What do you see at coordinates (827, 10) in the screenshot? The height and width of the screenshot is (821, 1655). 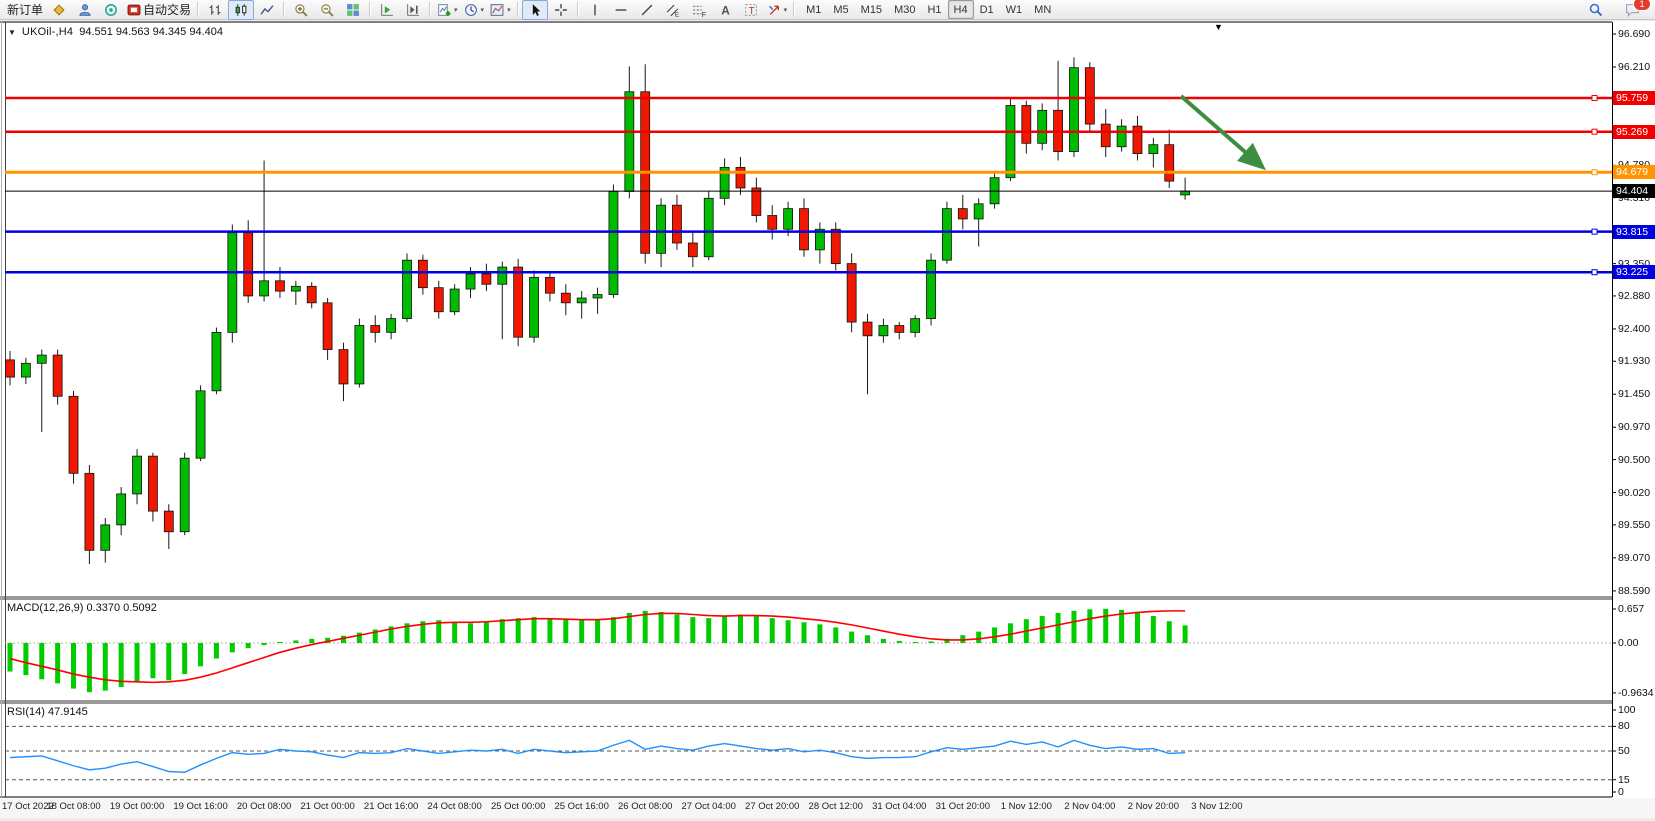 I see `main-toolbar: 新订单 自动交易 ▾ ▾ ▾ E F A T ▾ M1 M5 M15 M30 H1 H4 D1 W1 MN 1` at bounding box center [827, 10].